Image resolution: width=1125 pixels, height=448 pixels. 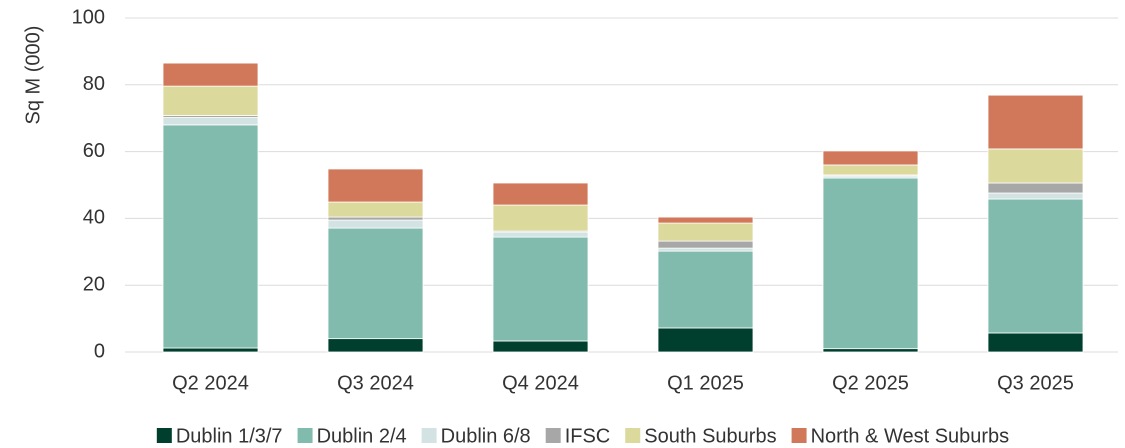 What do you see at coordinates (710, 436) in the screenshot?
I see `legend-label: South Suburbs` at bounding box center [710, 436].